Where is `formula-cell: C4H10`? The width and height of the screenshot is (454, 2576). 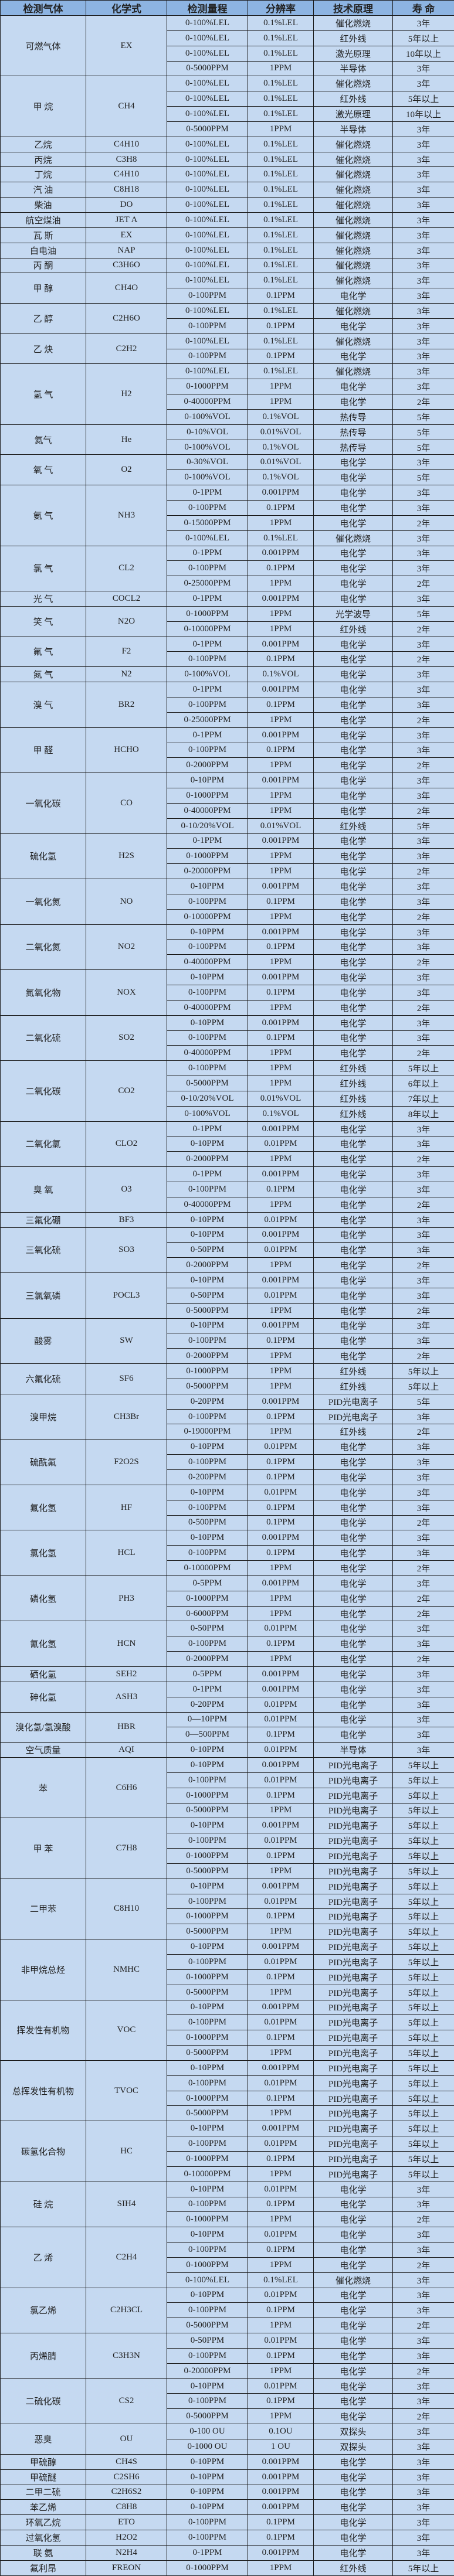
formula-cell: C4H10 is located at coordinates (126, 174).